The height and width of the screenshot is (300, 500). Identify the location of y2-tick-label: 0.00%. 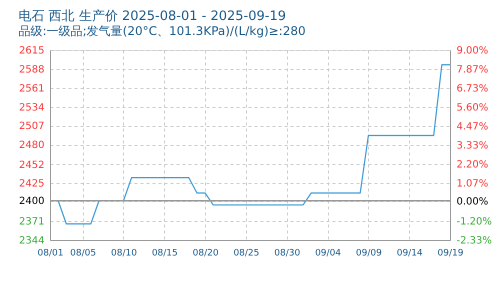
(472, 202).